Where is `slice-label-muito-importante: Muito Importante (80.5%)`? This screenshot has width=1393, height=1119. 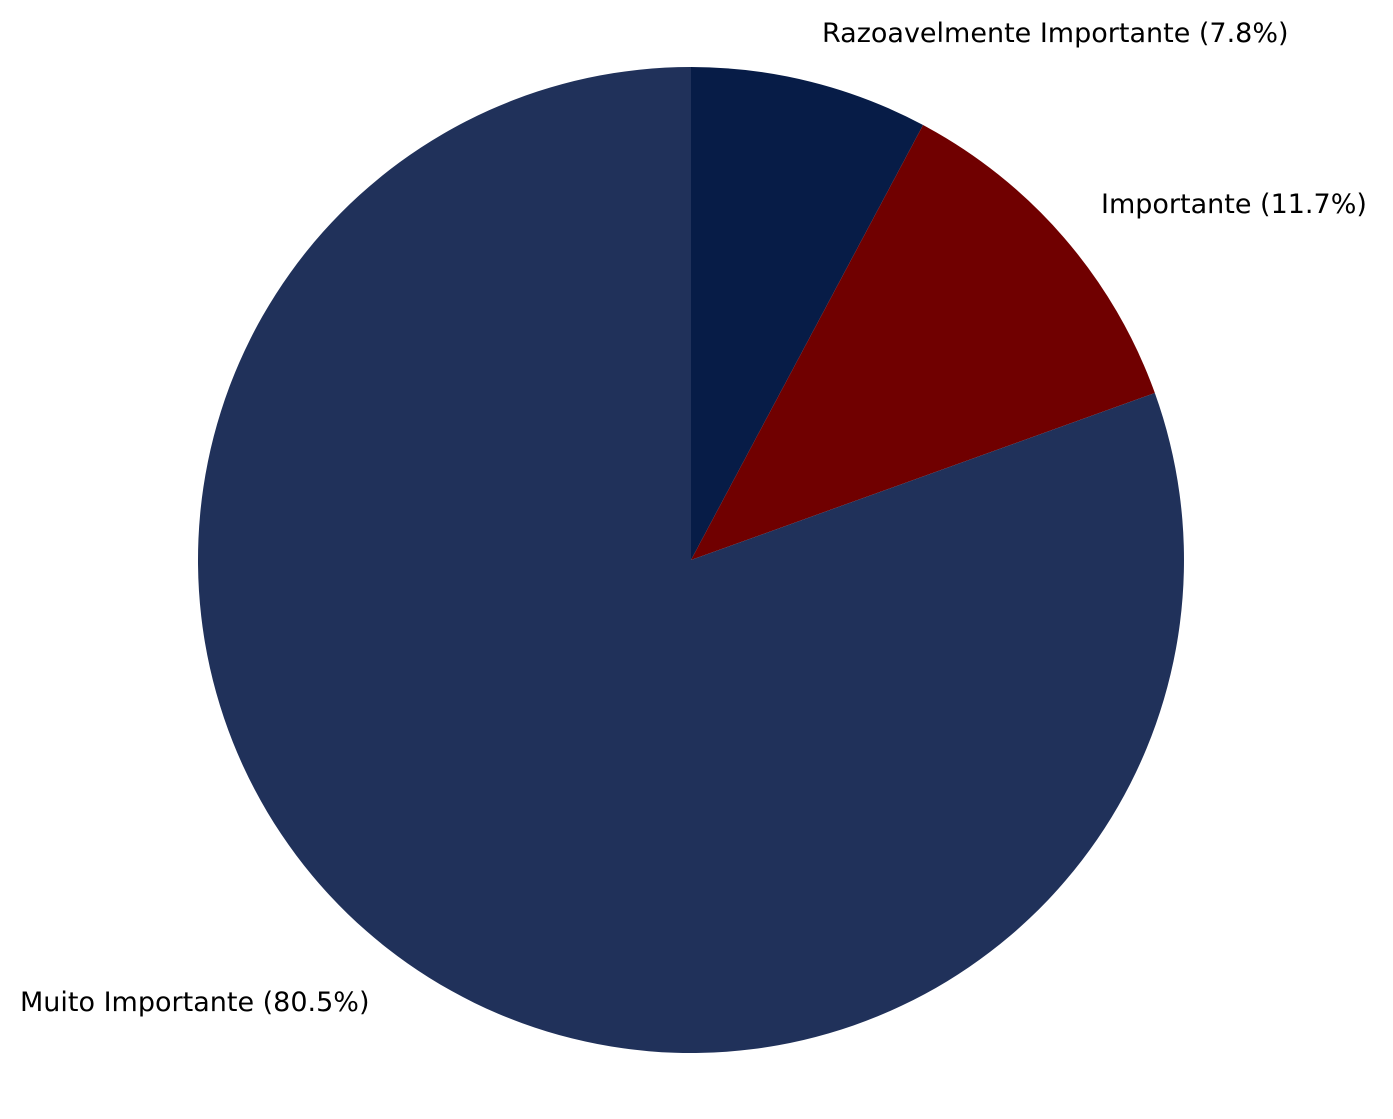 slice-label-muito-importante: Muito Importante (80.5%) is located at coordinates (194, 1002).